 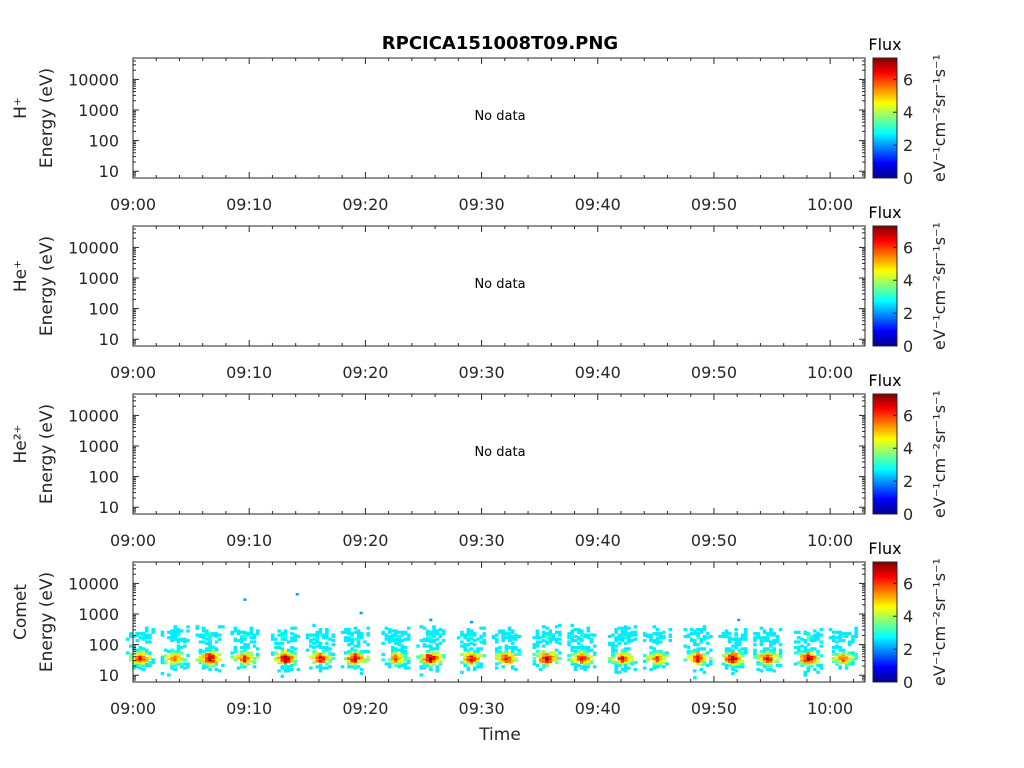 What do you see at coordinates (249, 540) in the screenshot?
I see `x-tick-label: 09:10` at bounding box center [249, 540].